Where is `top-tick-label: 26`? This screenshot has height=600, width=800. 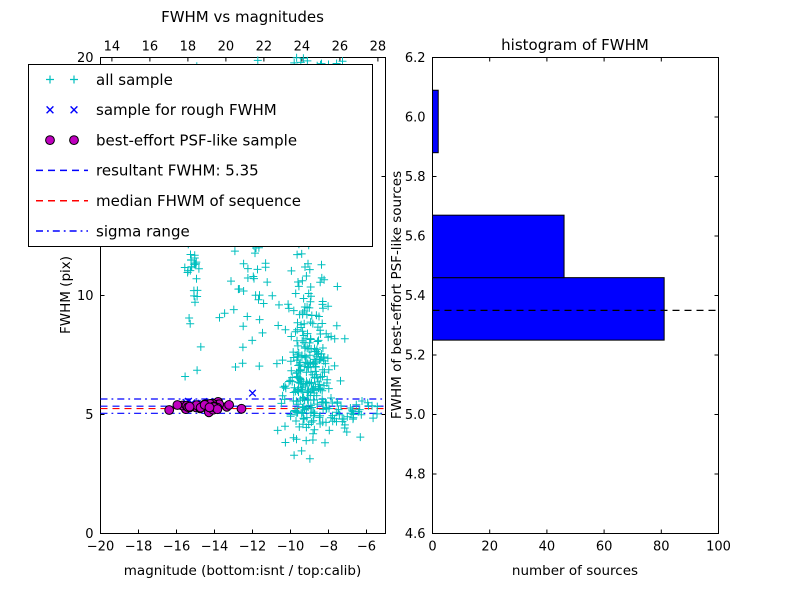 top-tick-label: 26 is located at coordinates (340, 47).